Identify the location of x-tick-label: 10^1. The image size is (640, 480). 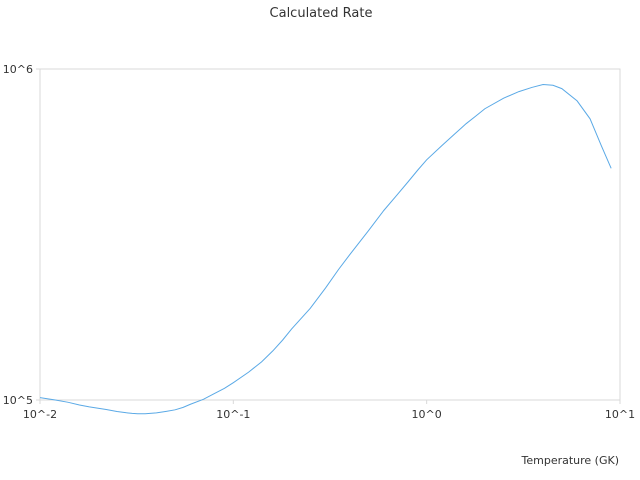
(620, 414).